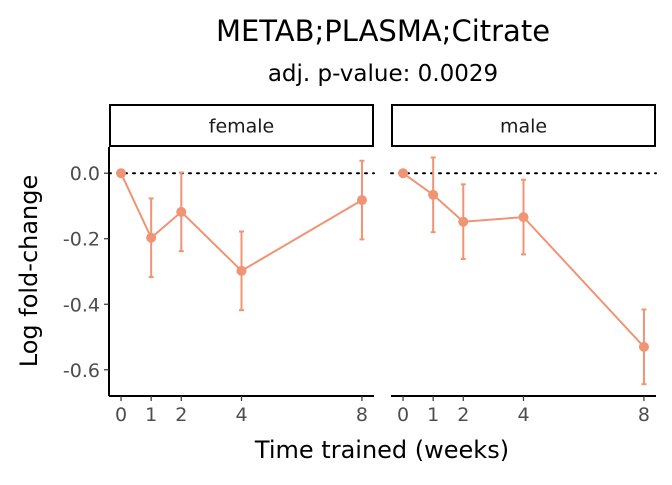 The image size is (672, 485). I want to click on chart-title: METAB;PLASMA;Citrate, so click(383, 31).